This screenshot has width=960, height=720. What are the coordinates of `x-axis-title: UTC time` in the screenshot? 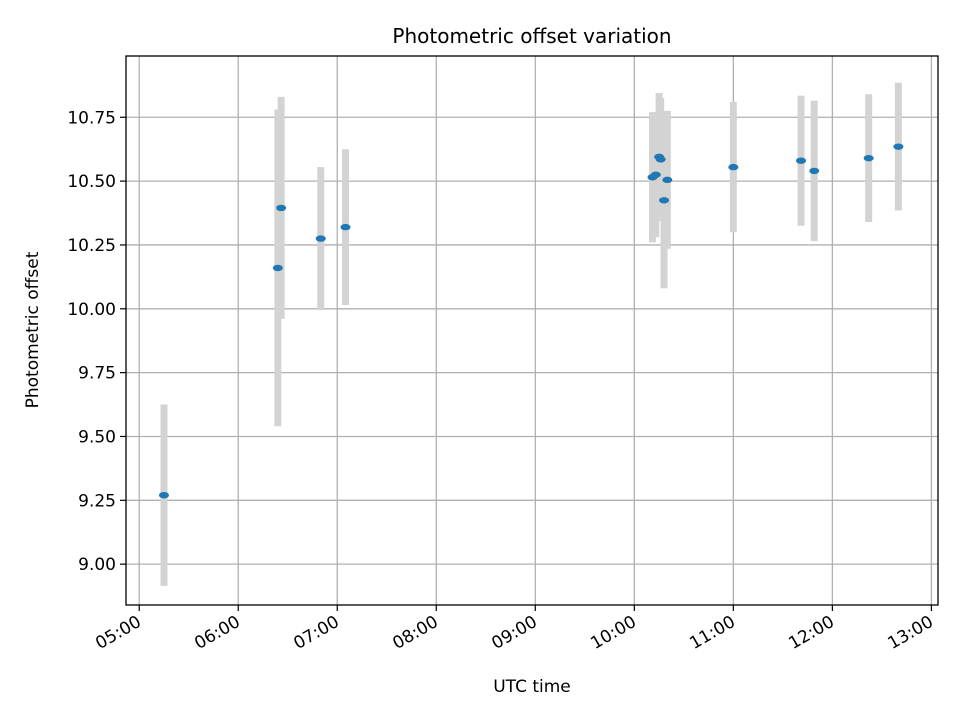 It's located at (532, 687).